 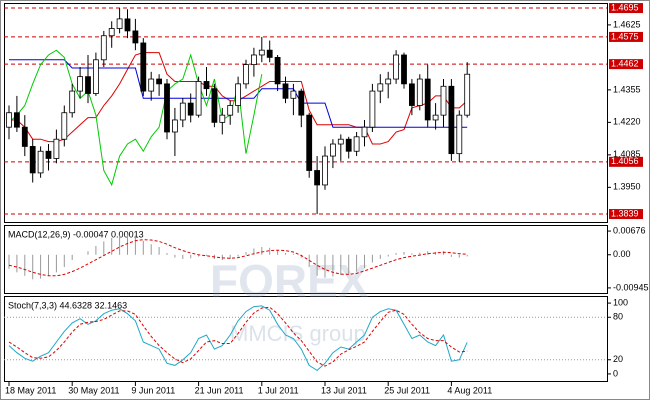 I want to click on y-tick-label: 1.4220, so click(x=627, y=122).